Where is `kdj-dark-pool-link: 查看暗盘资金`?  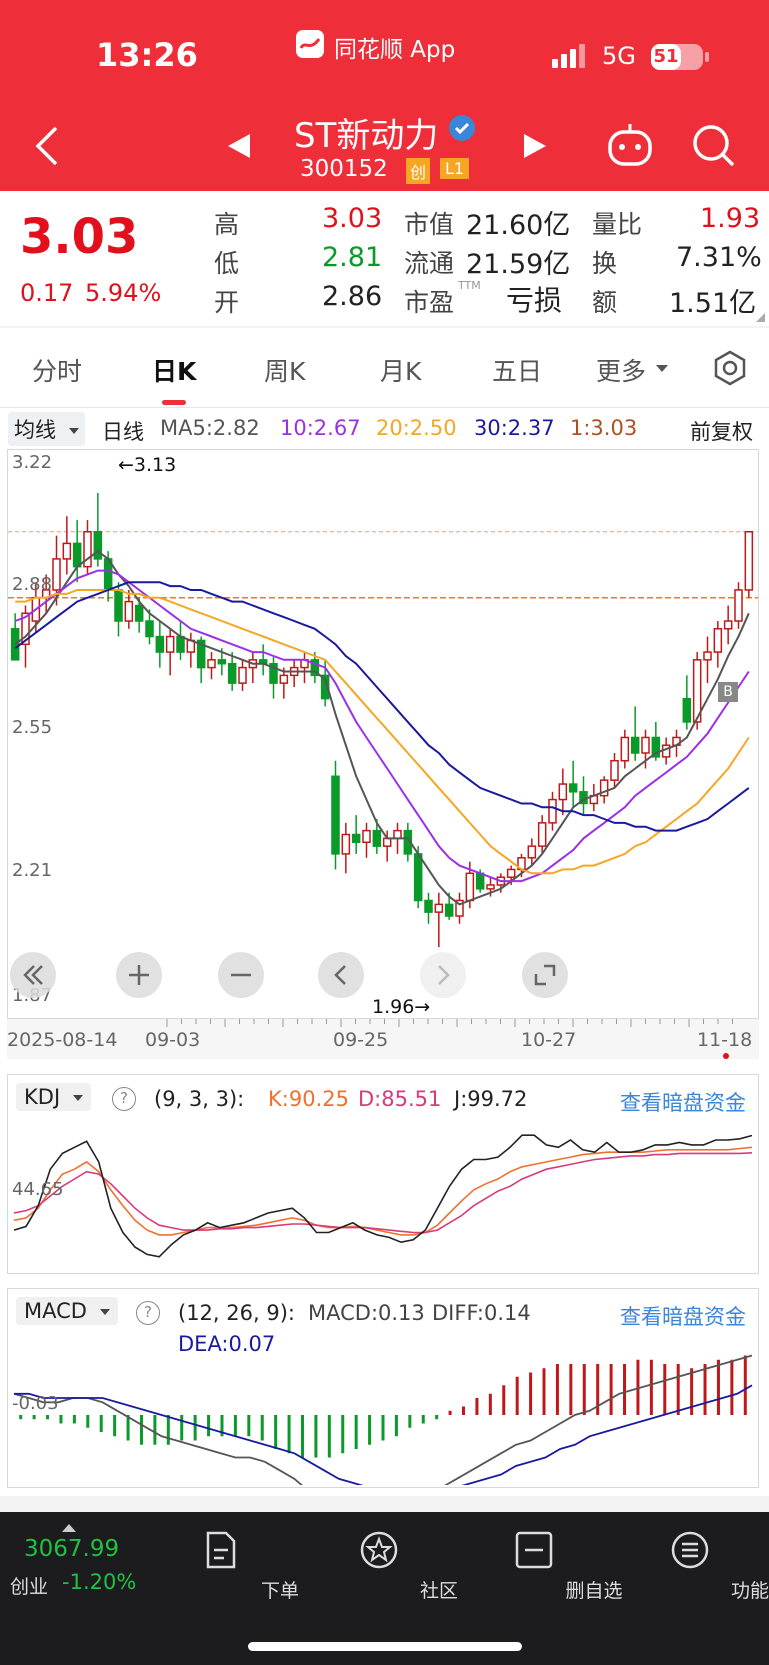 kdj-dark-pool-link: 查看暗盘资金 is located at coordinates (683, 1103).